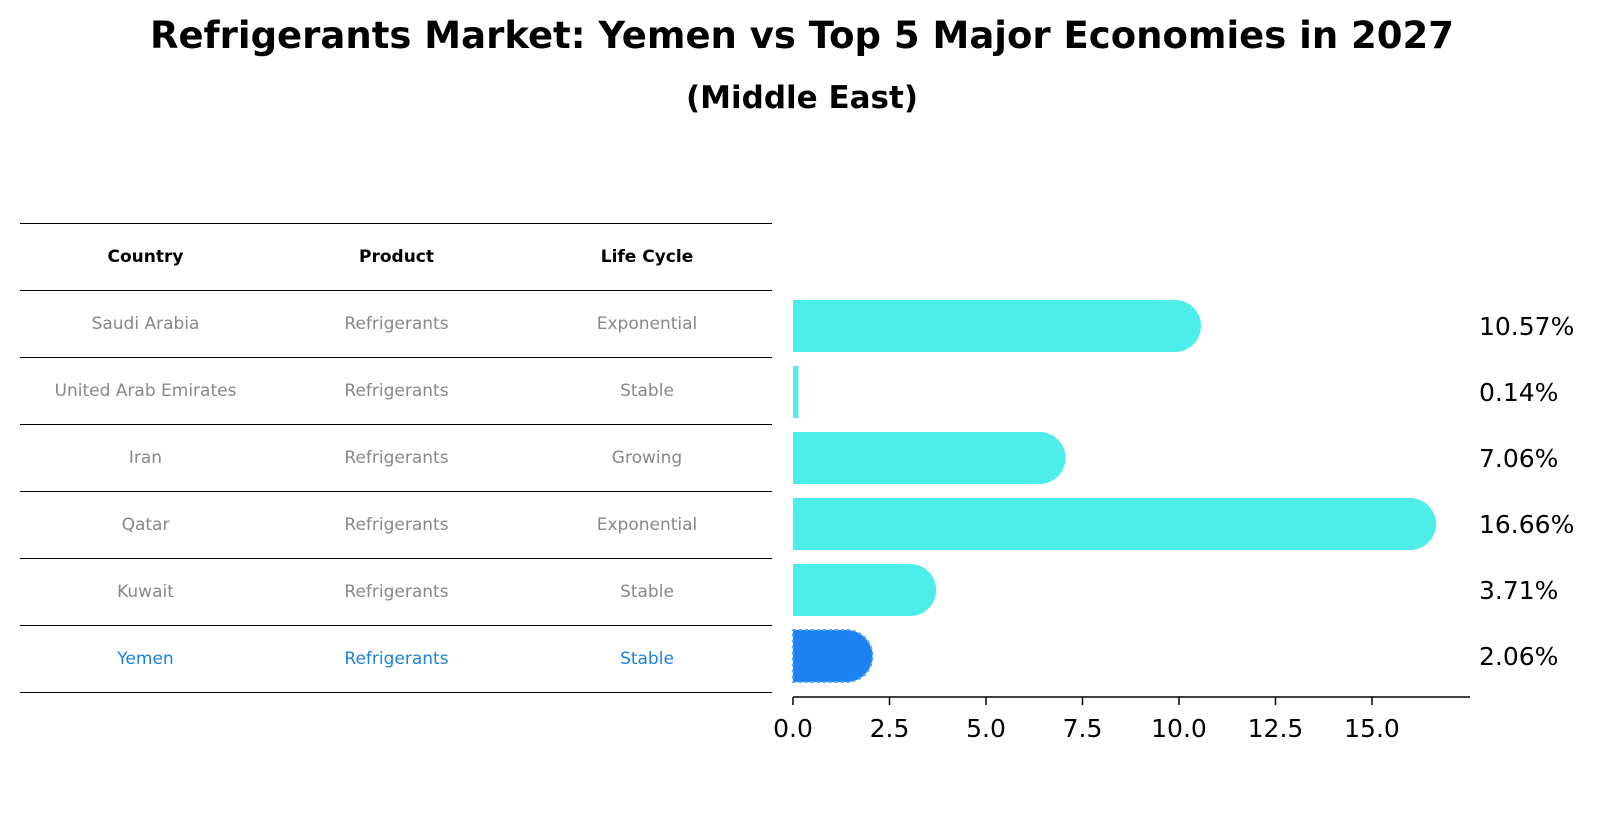  I want to click on table-row: Saudi Arabia Refrigerants Exponential, so click(396, 323).